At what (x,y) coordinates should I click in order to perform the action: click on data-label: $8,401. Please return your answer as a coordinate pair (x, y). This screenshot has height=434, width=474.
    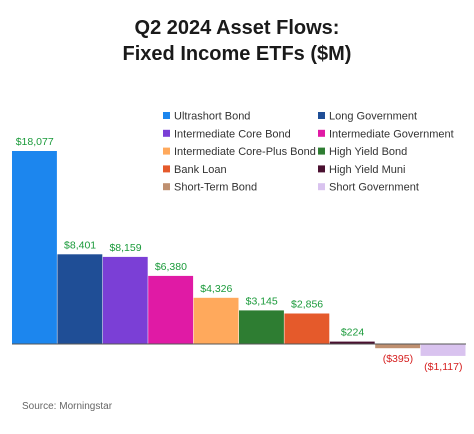
    Looking at the image, I should click on (80, 245).